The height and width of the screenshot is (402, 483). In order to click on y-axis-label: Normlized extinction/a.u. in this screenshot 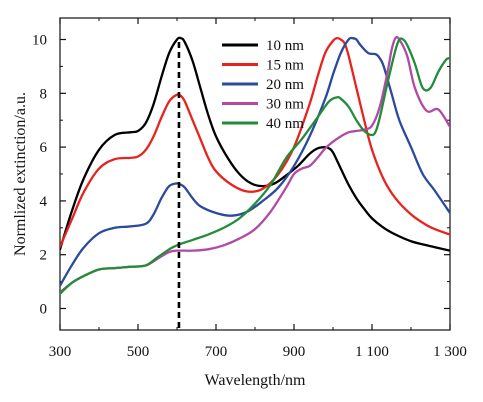, I will do `click(20, 174)`.